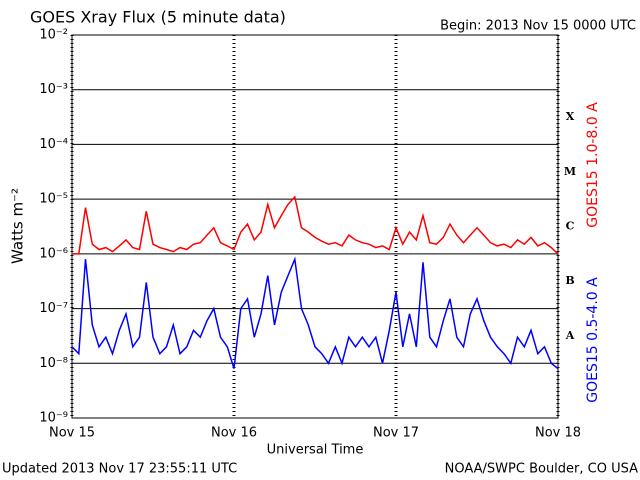 This screenshot has height=480, width=640. Describe the element at coordinates (18, 226) in the screenshot. I see `y-axis-label: Watts m⁻²` at that location.